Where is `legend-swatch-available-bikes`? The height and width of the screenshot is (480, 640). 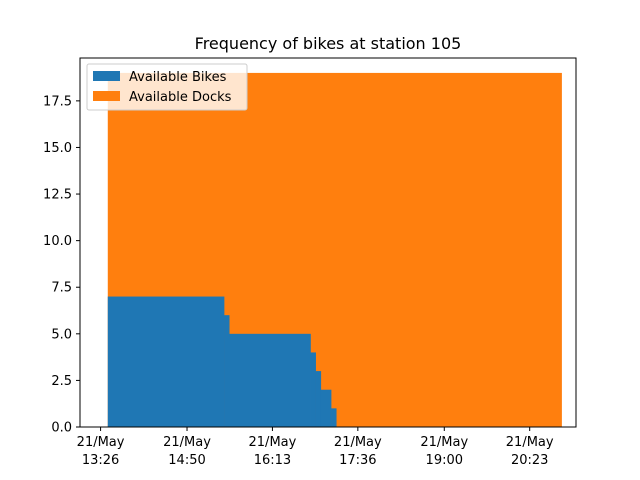 legend-swatch-available-bikes is located at coordinates (106, 76).